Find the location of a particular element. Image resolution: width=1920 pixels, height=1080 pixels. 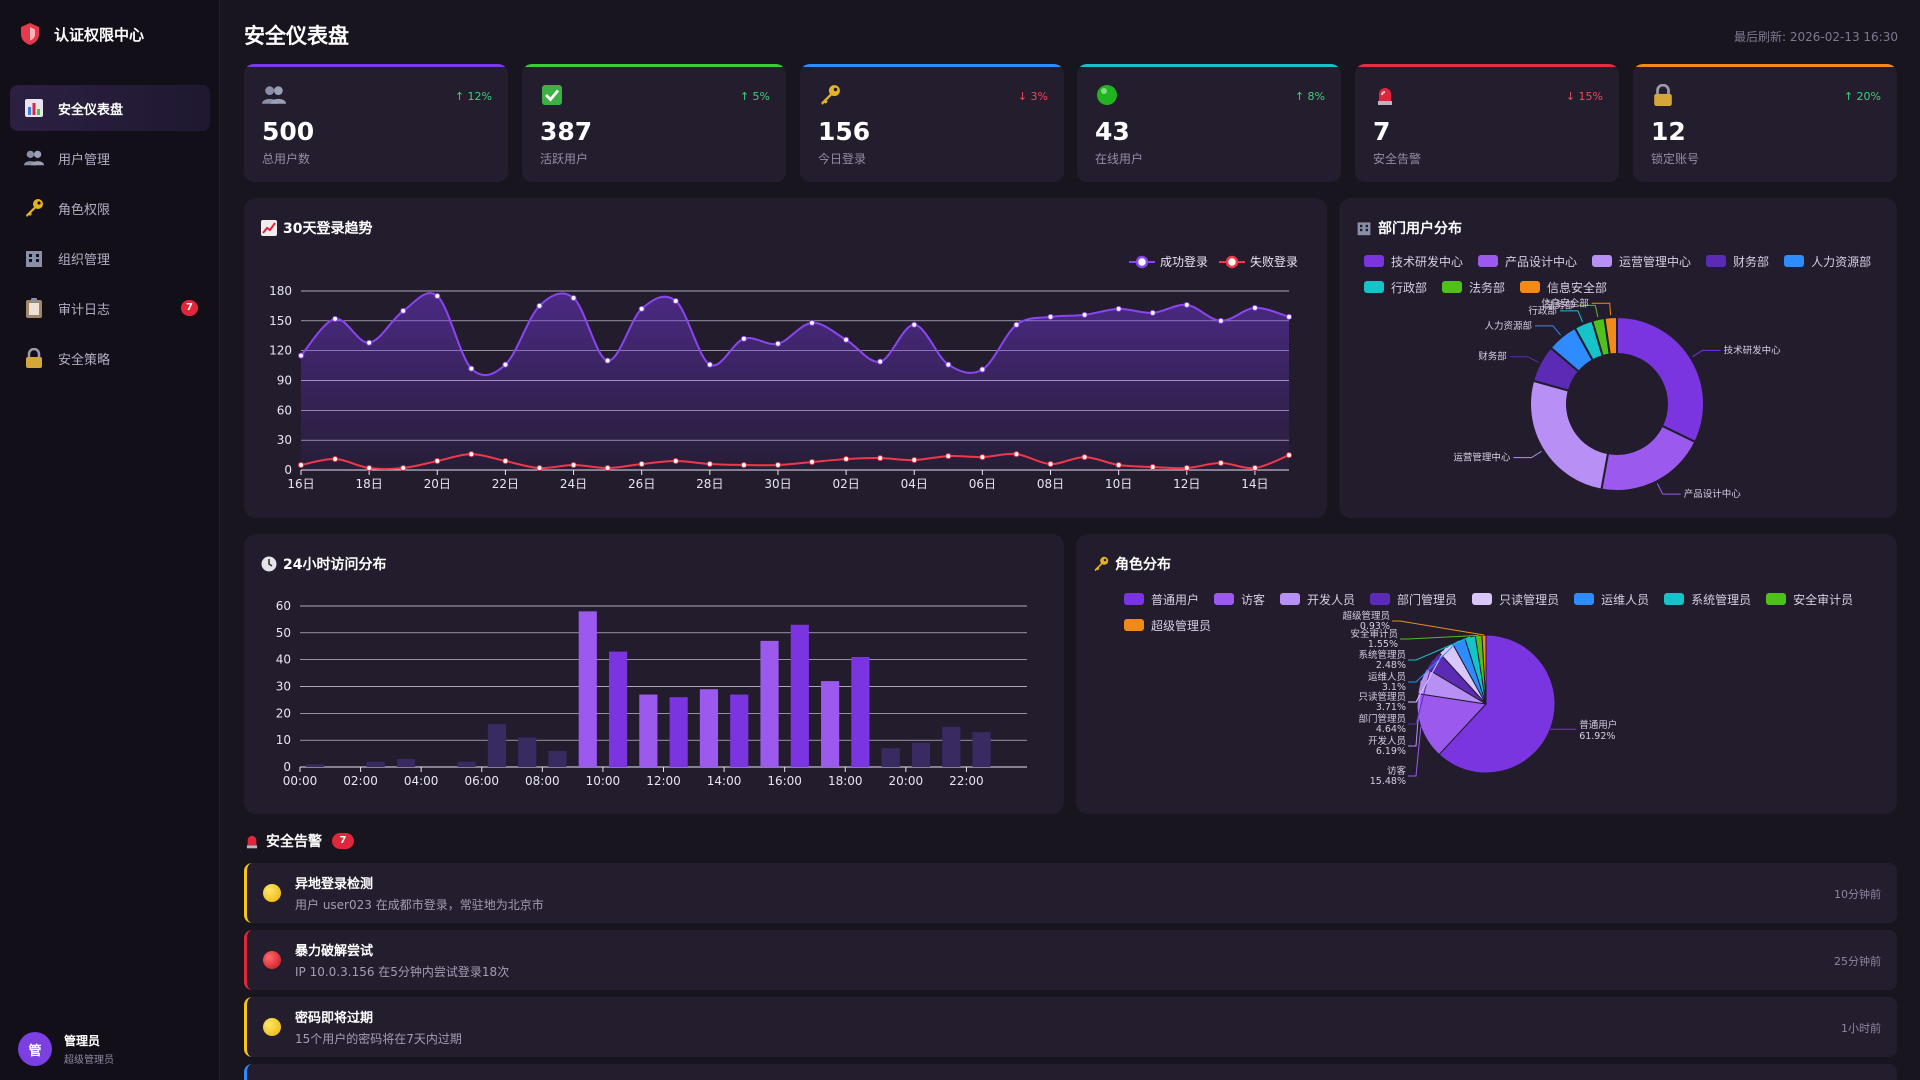

alert-time: 1小时前 is located at coordinates (1861, 1028).